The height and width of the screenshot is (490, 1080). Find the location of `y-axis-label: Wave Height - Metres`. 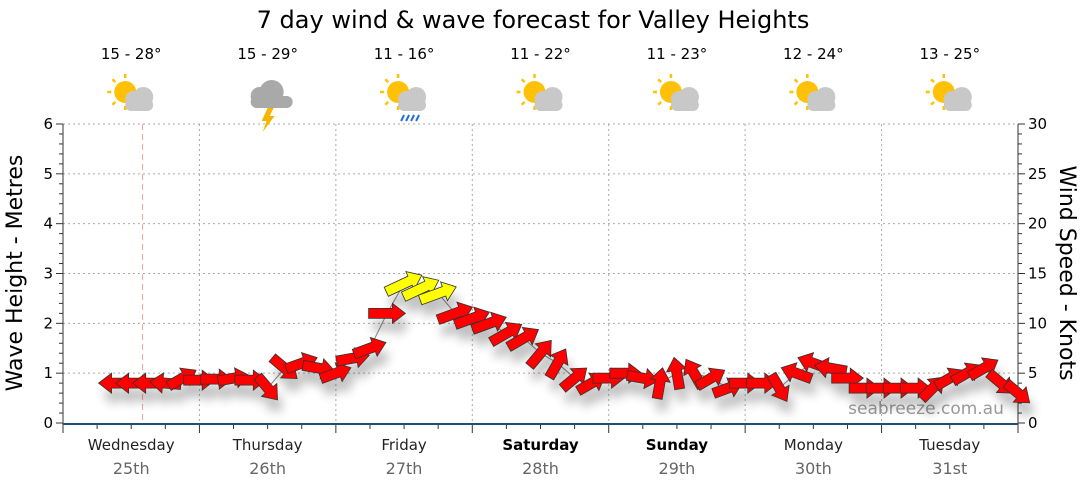

y-axis-label: Wave Height - Metres is located at coordinates (15, 273).